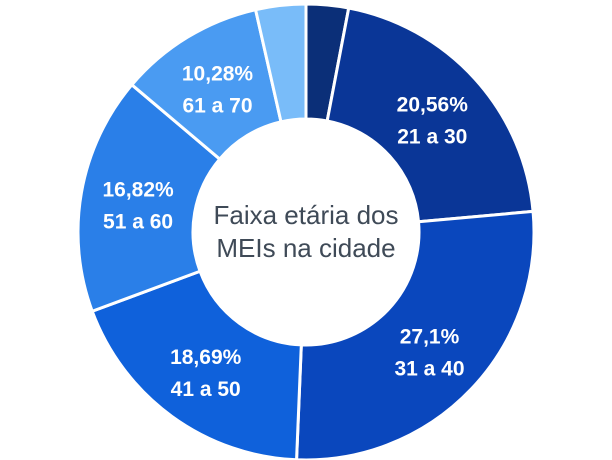  Describe the element at coordinates (432, 137) in the screenshot. I see `slice-category-label: 21 a 30` at that location.